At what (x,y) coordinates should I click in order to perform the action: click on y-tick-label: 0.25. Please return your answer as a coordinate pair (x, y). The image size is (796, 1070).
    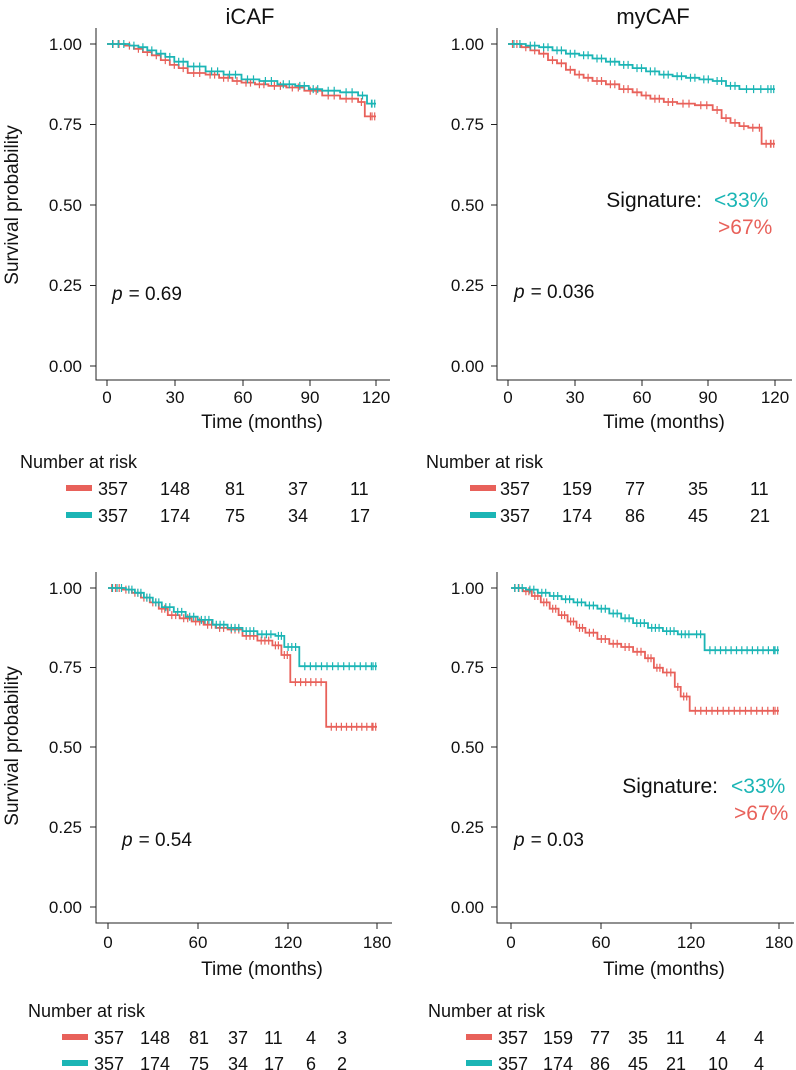
    Looking at the image, I should click on (467, 827).